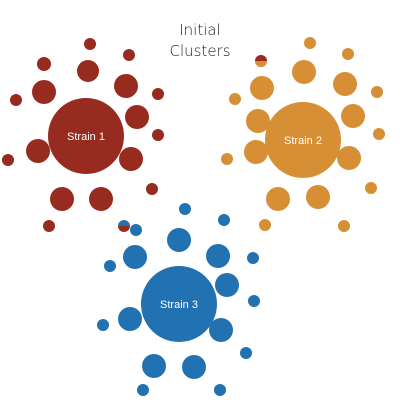  I want to click on strain-3-center-node, so click(179, 304).